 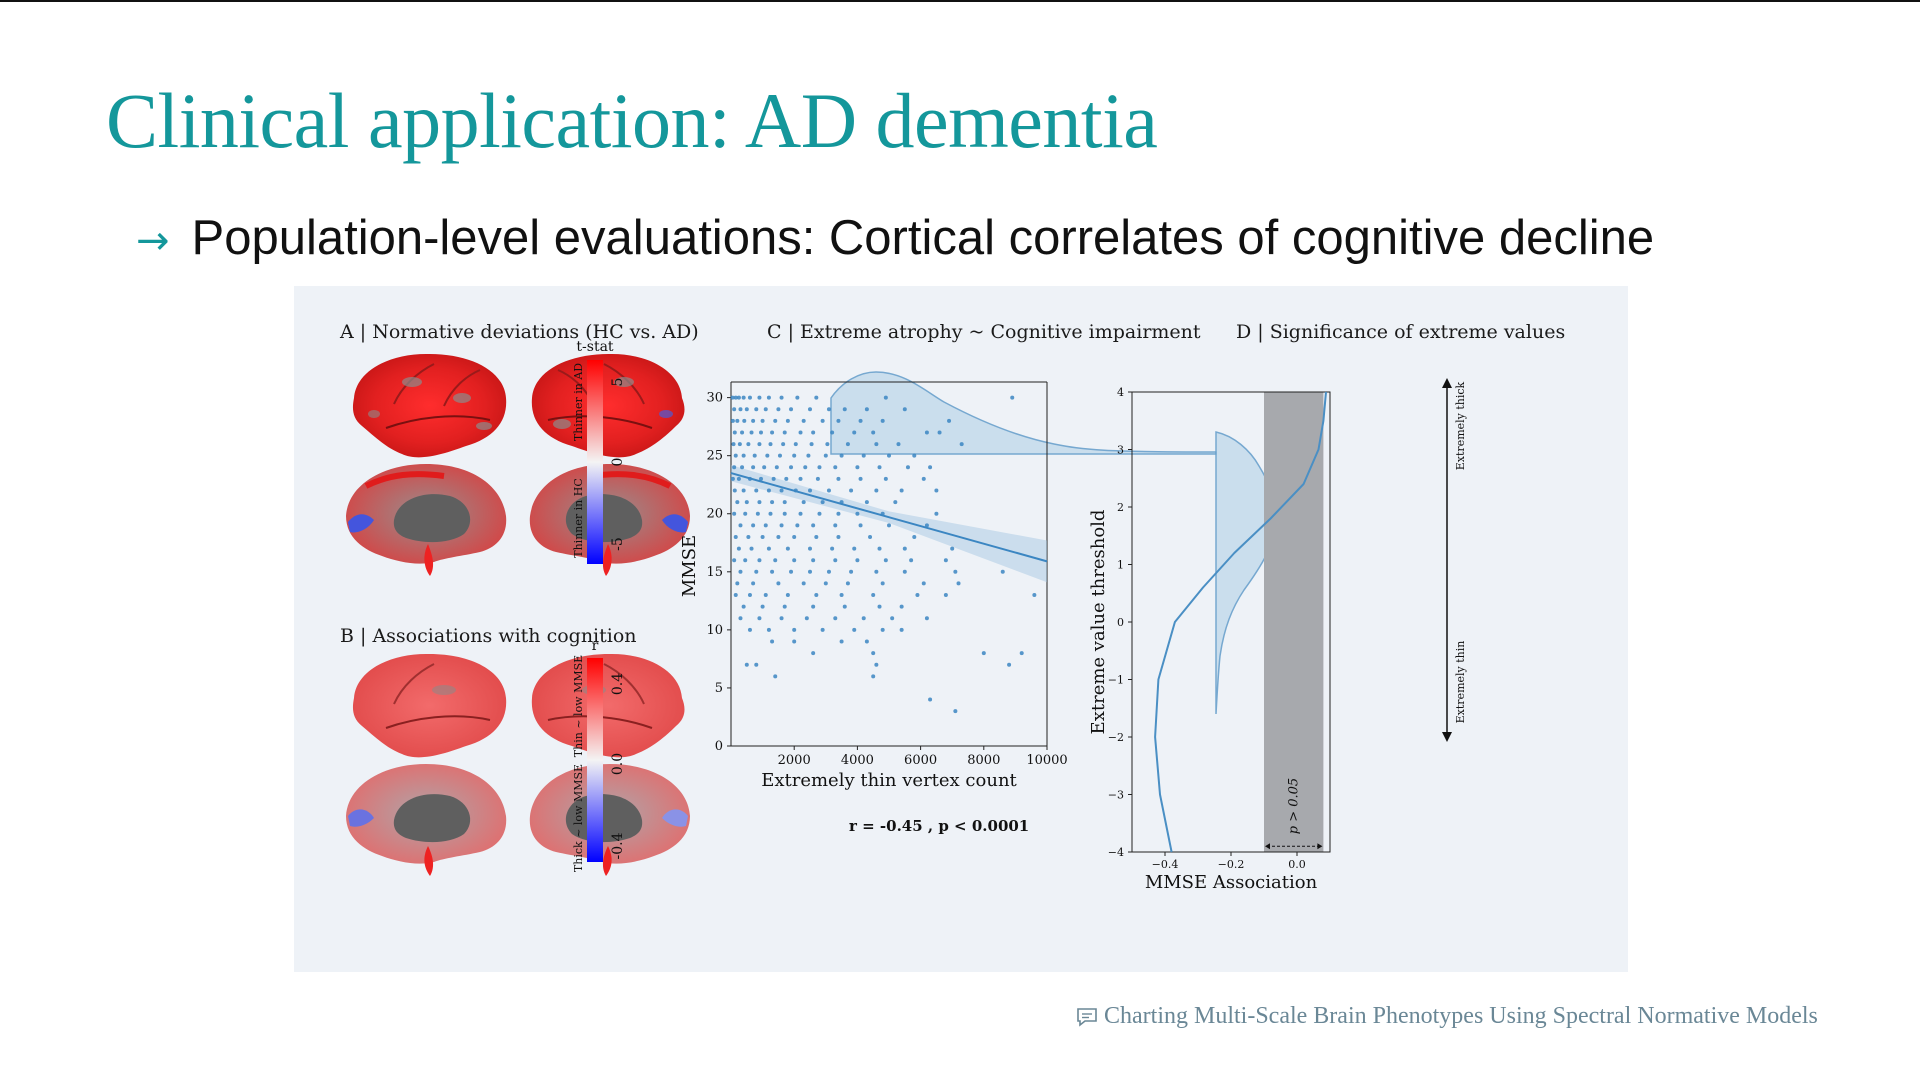 What do you see at coordinates (609, 520) in the screenshot?
I see `brain-medial-right-a` at bounding box center [609, 520].